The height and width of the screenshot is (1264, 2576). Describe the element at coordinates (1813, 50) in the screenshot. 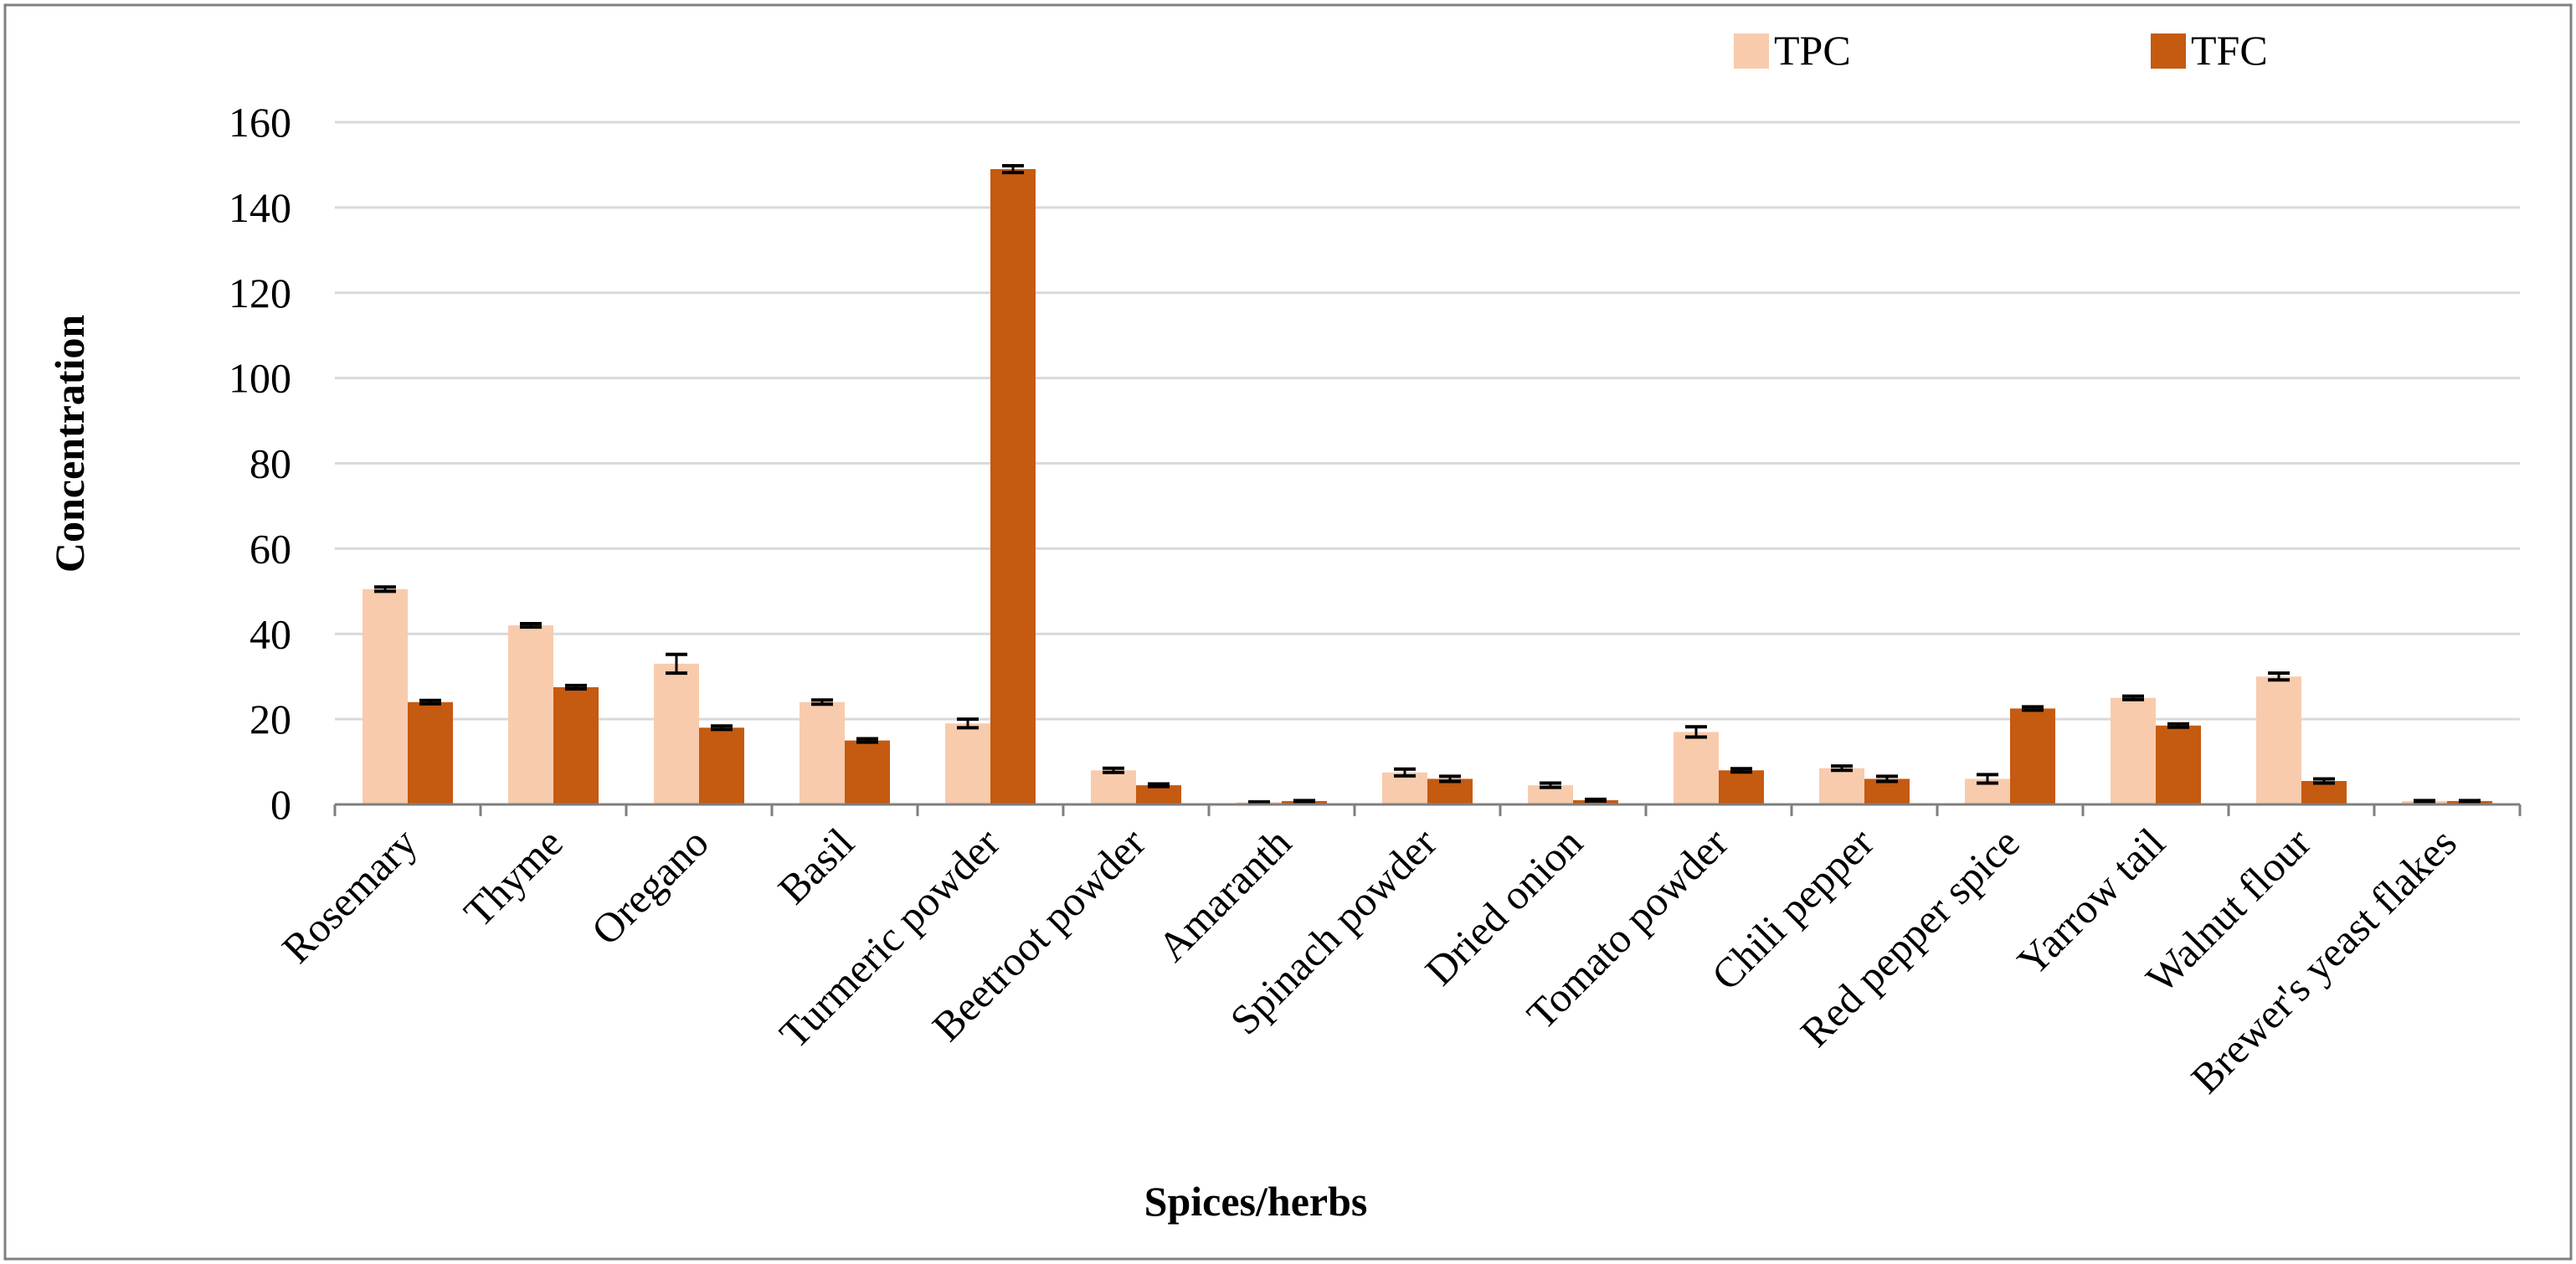

I see `legend-label: TPC` at that location.